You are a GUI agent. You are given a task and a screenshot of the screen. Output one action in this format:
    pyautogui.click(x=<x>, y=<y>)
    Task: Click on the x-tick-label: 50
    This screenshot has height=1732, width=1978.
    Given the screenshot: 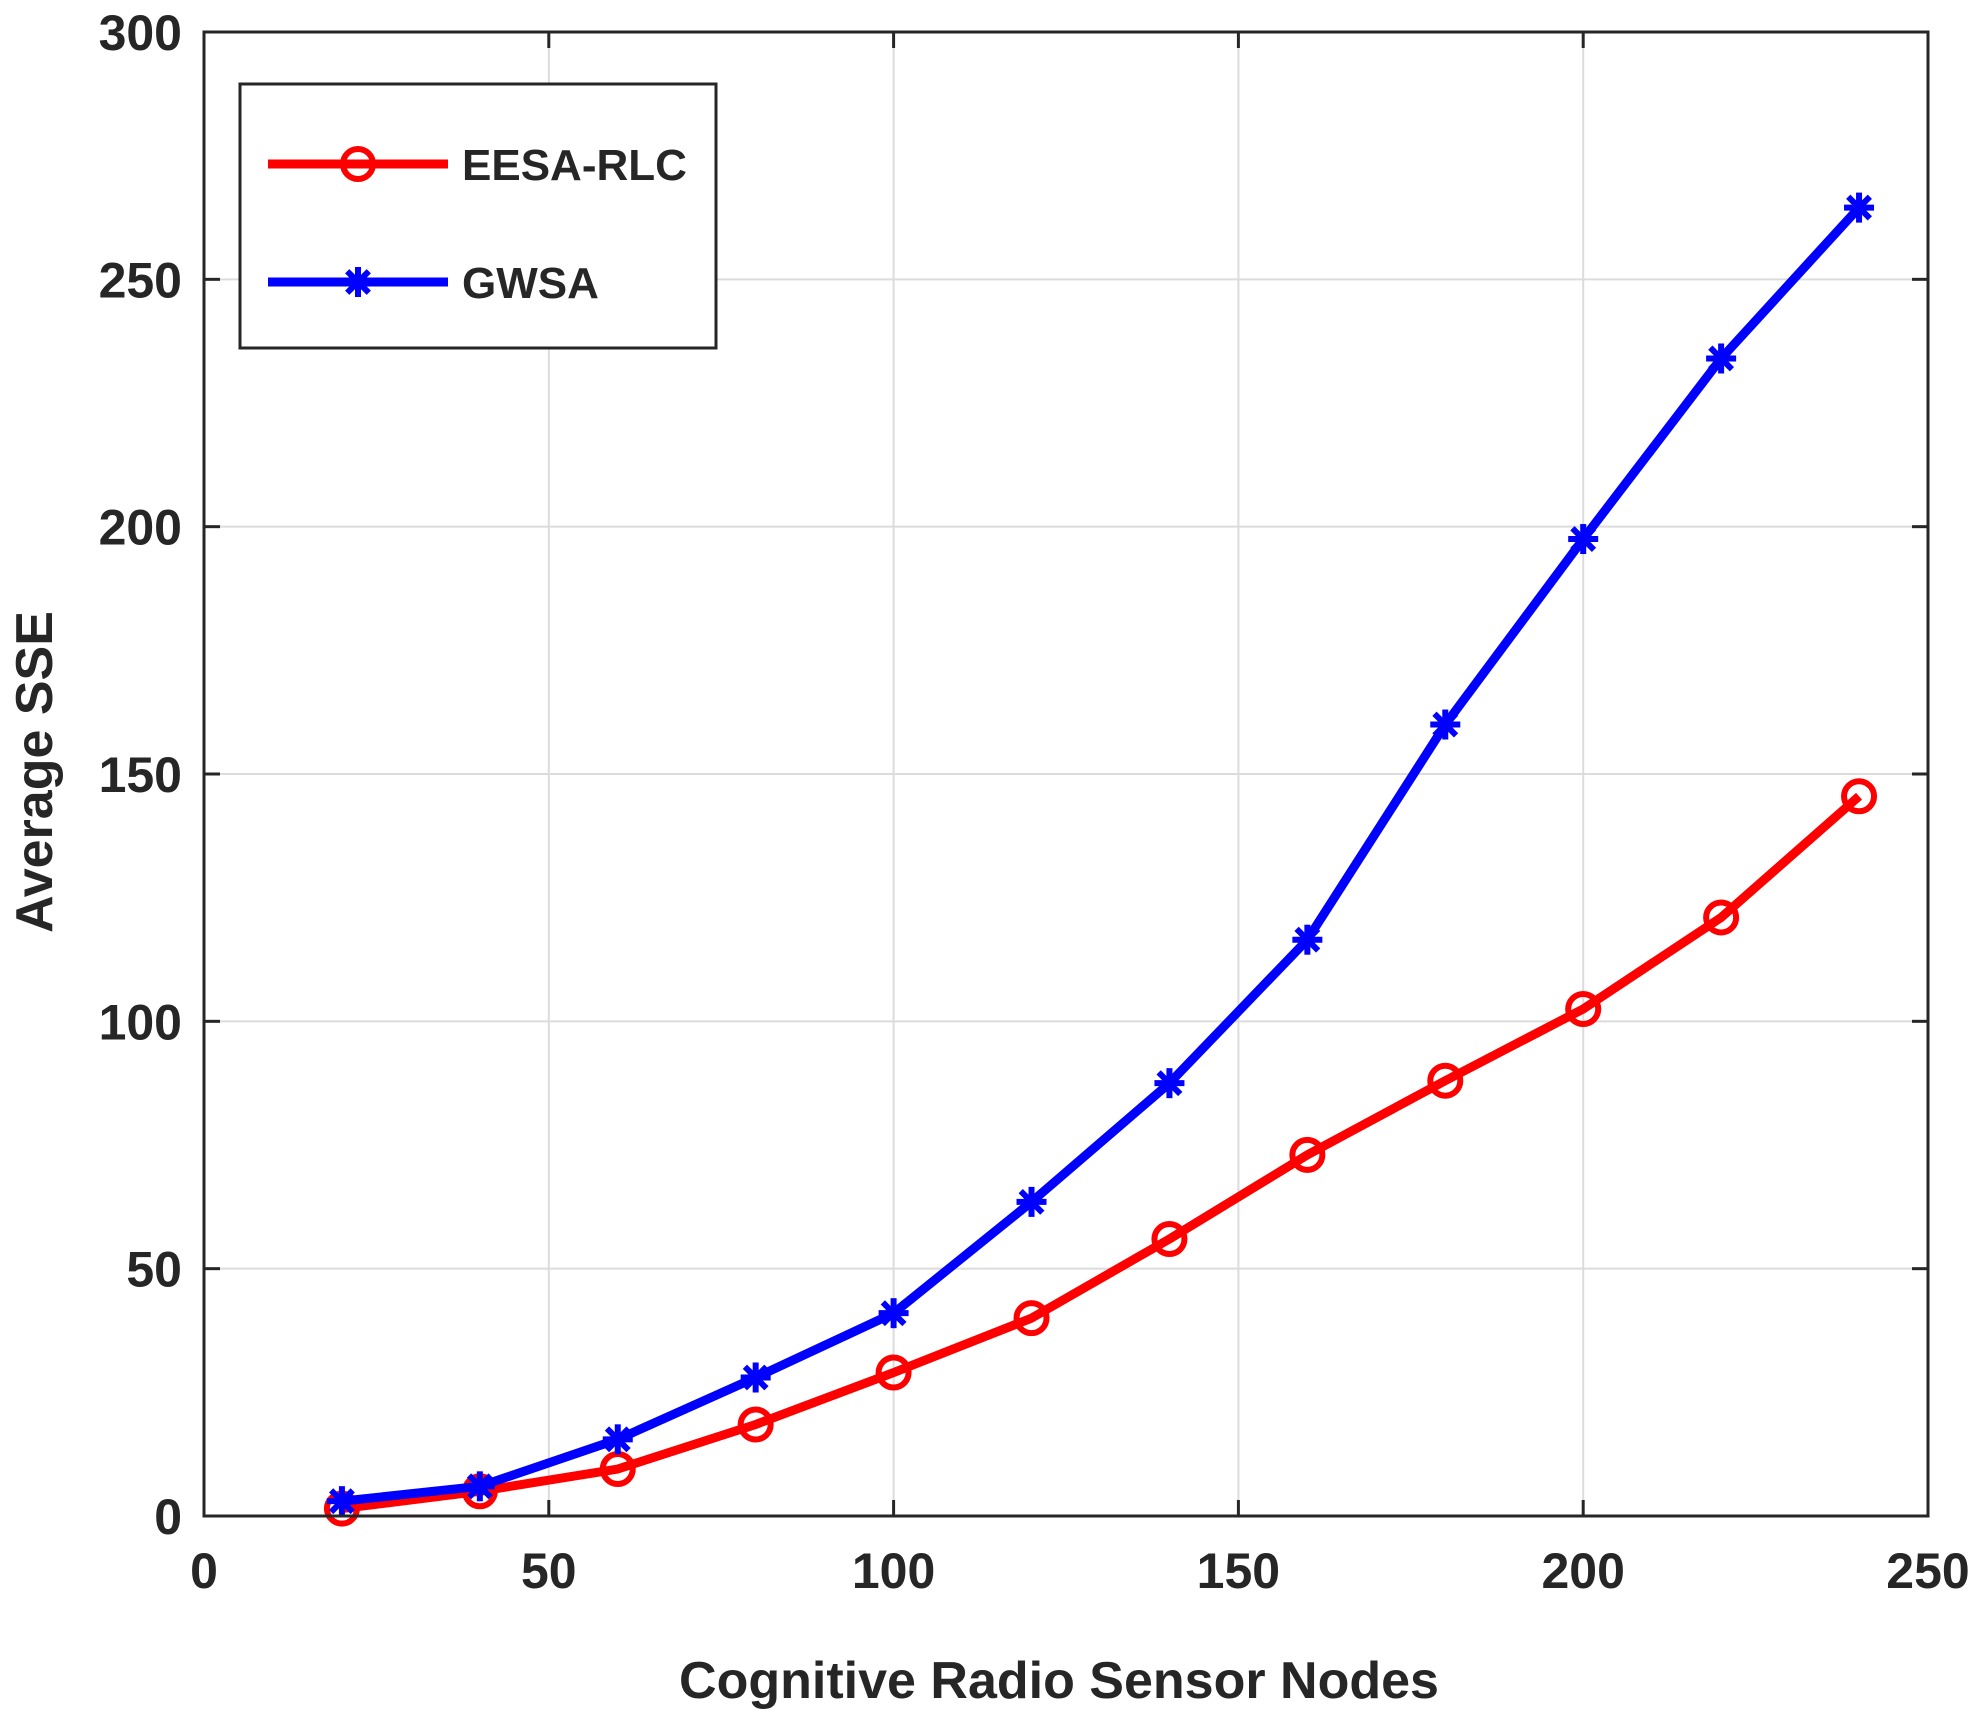 What is the action you would take?
    pyautogui.click(x=549, y=1571)
    